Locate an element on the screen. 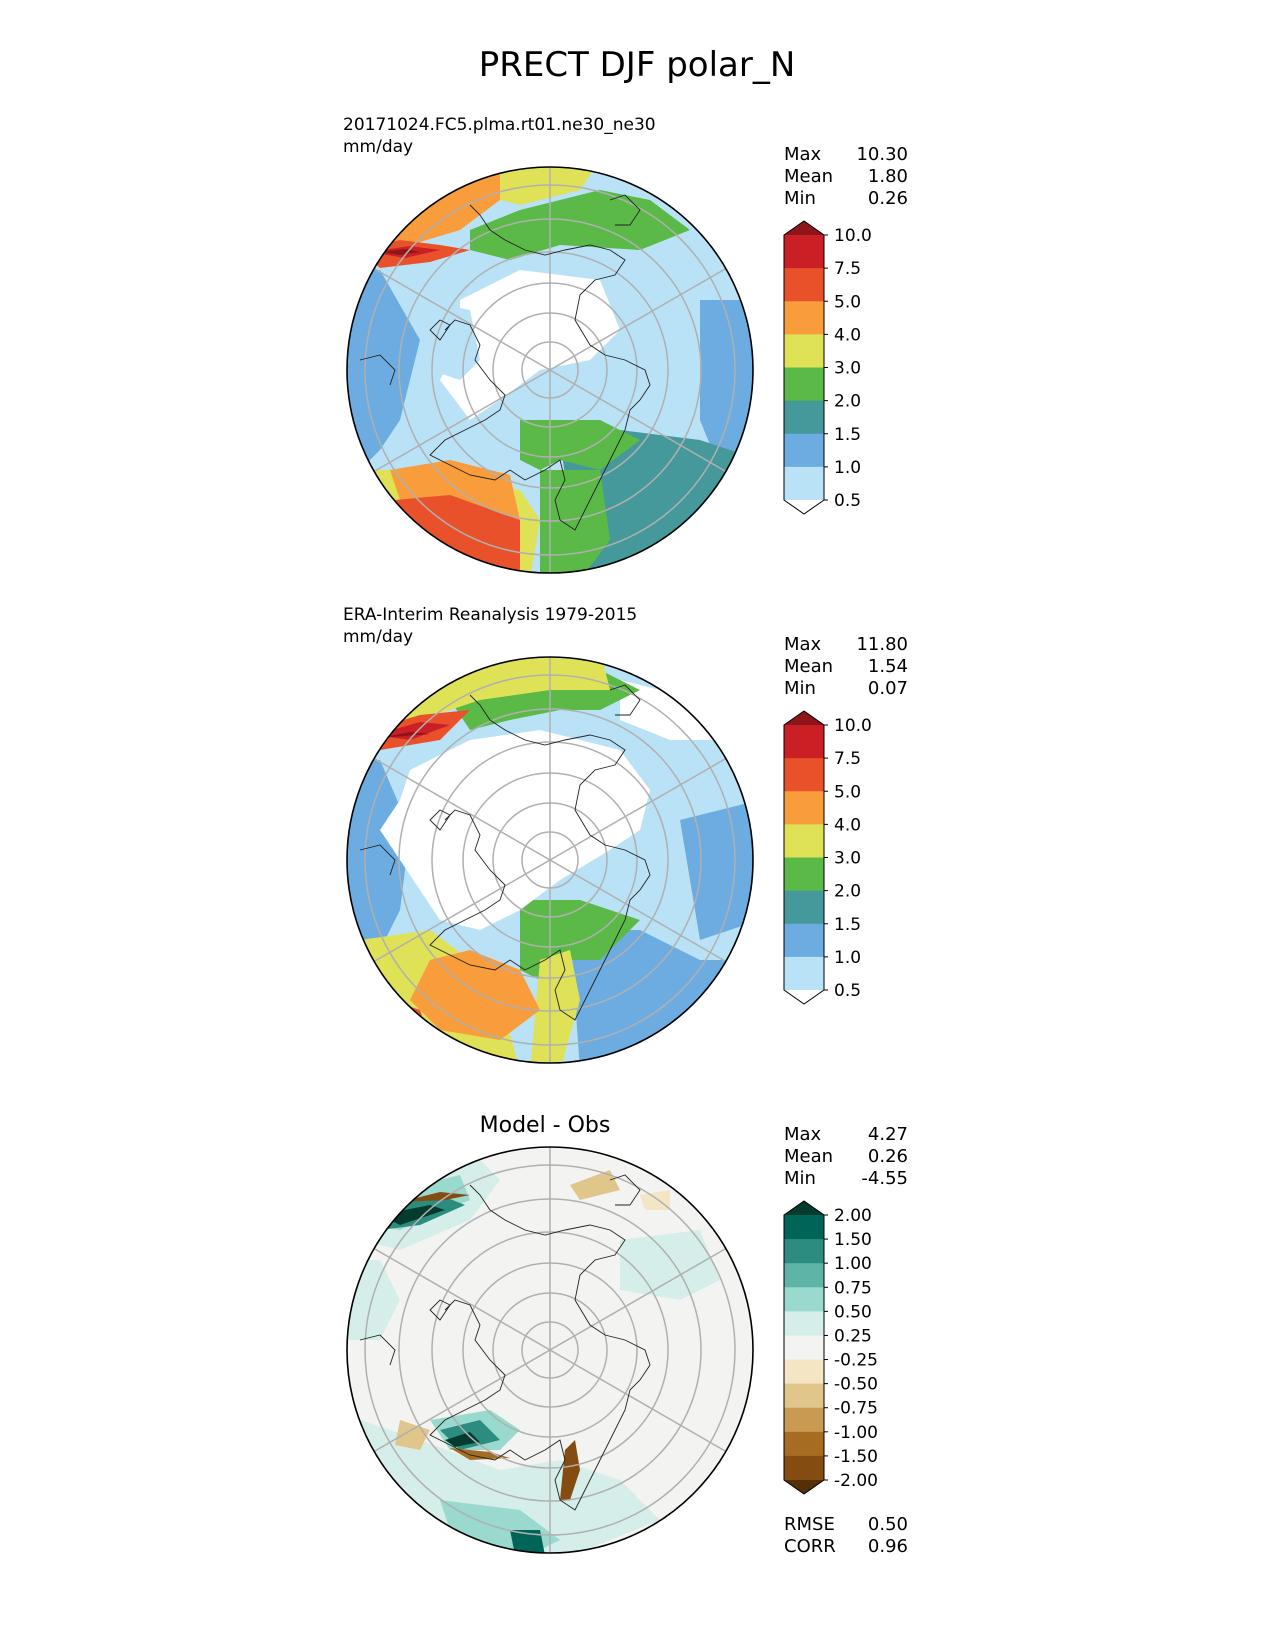  colorbar-tick-label: 10.0 is located at coordinates (853, 236).